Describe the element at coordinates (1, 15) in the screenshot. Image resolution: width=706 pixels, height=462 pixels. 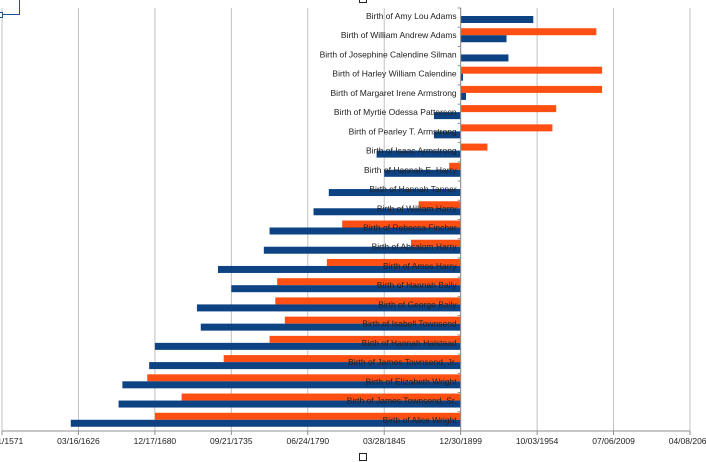
I see `selection-handle-top-left` at that location.